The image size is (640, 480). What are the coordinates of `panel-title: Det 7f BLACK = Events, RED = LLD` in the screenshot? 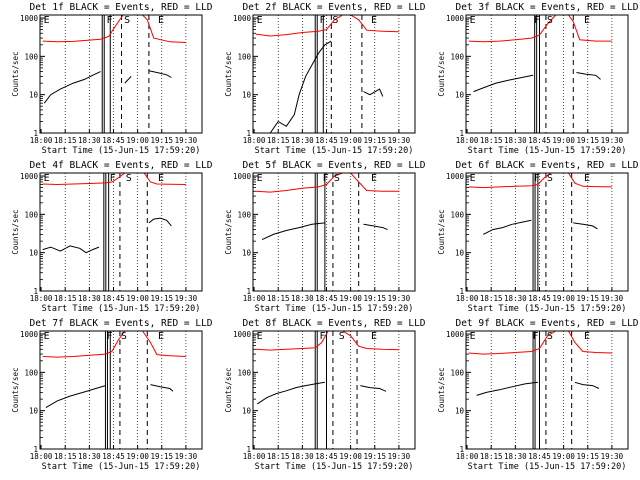 It's located at (120, 323).